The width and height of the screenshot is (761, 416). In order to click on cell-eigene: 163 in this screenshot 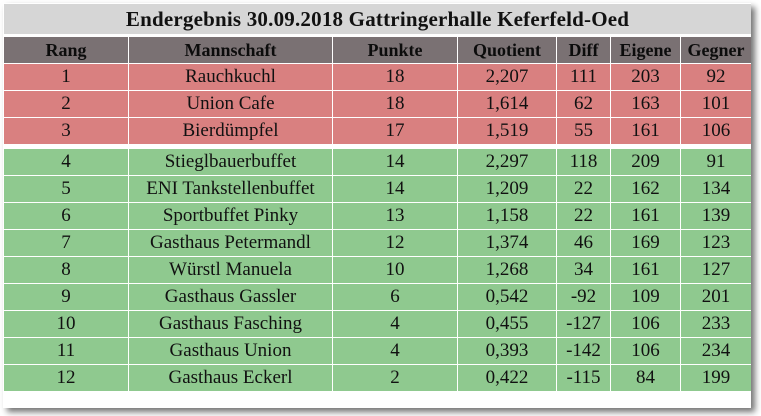, I will do `click(645, 104)`.